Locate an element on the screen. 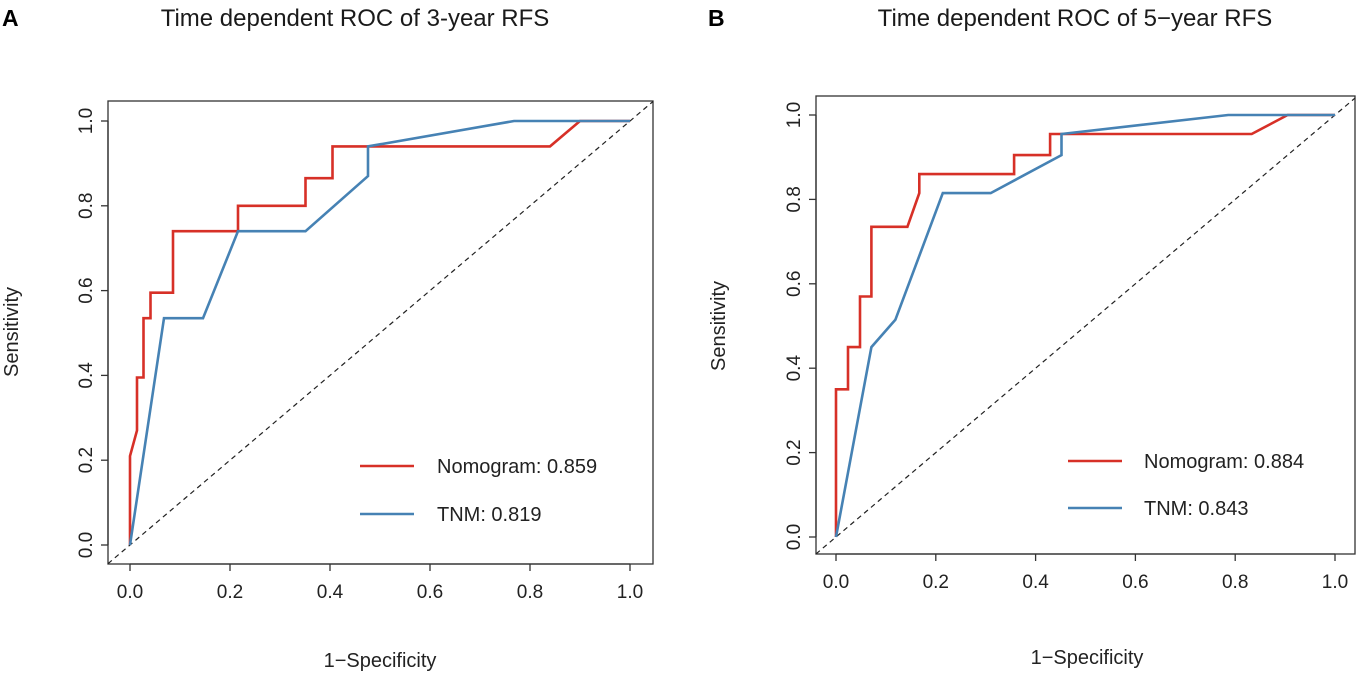 This screenshot has height=675, width=1358. x-tick-label-b: 0.6 is located at coordinates (1135, 582).